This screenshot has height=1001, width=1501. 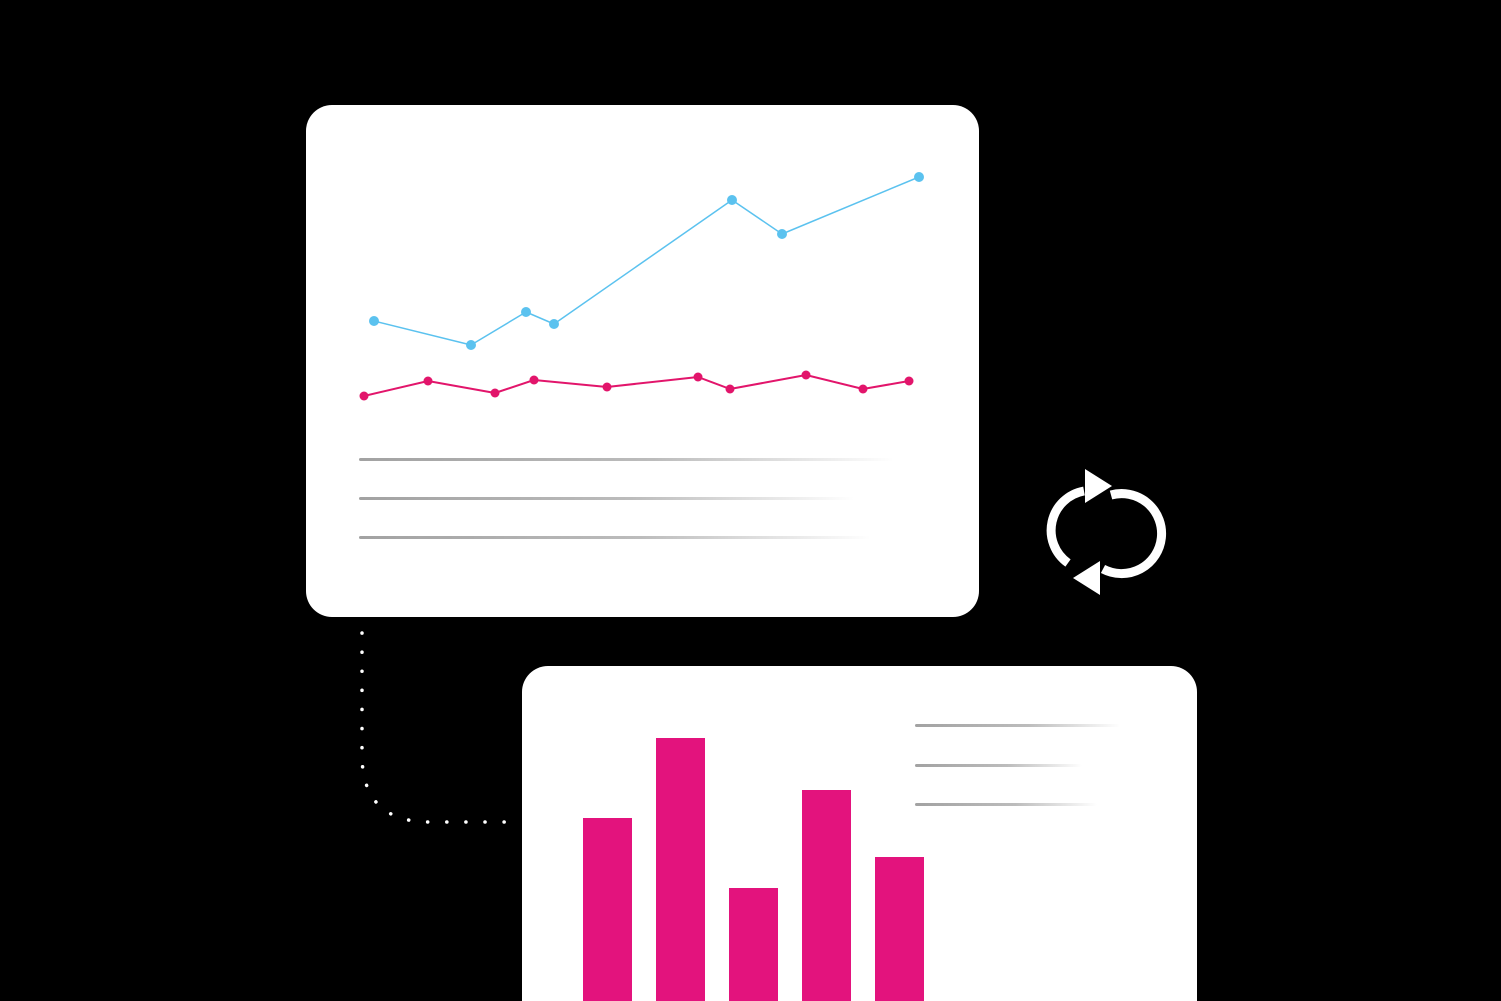 What do you see at coordinates (1066, 526) in the screenshot?
I see `sync-arc-left` at bounding box center [1066, 526].